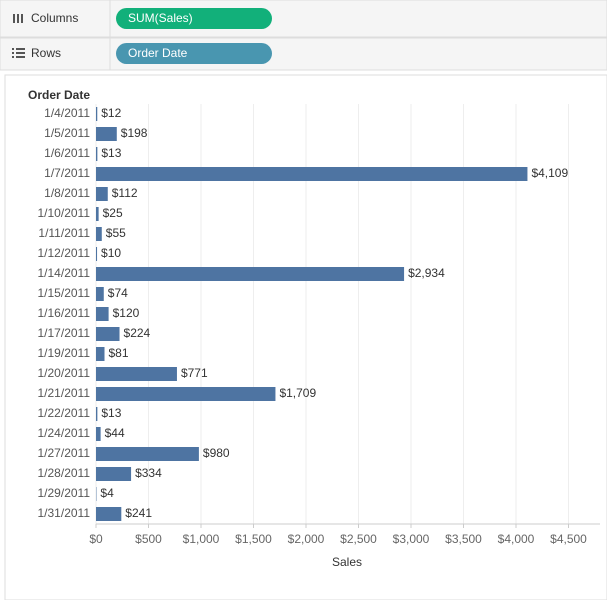 This screenshot has width=607, height=600. Describe the element at coordinates (46, 53) in the screenshot. I see `rows-label: Rows` at that location.